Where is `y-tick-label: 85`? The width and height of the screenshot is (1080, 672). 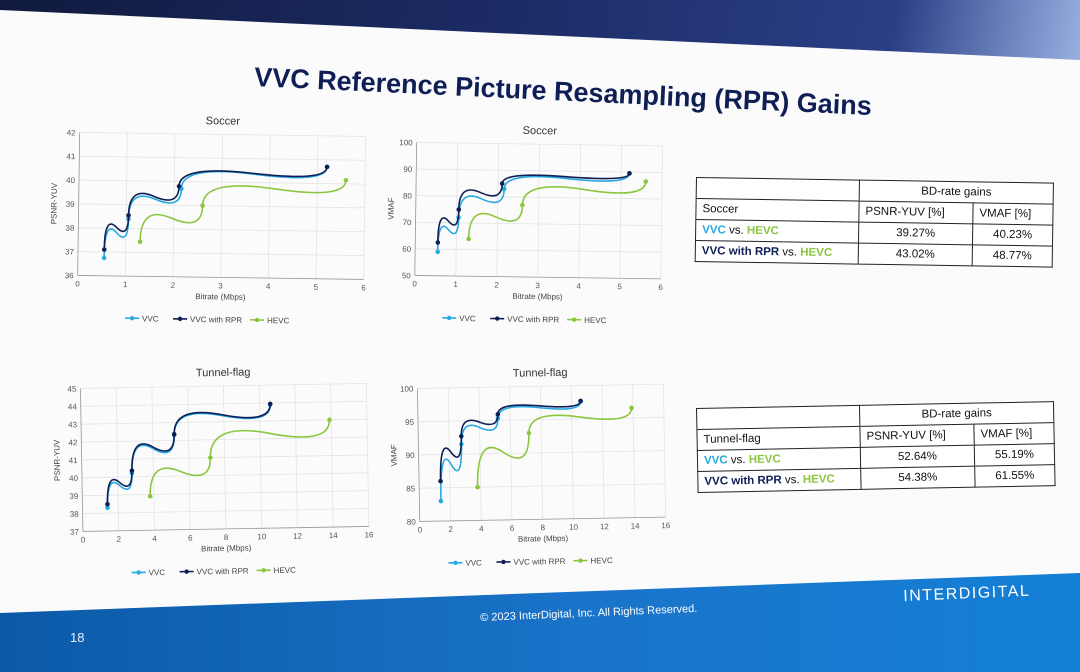
y-tick-label: 85 is located at coordinates (411, 488).